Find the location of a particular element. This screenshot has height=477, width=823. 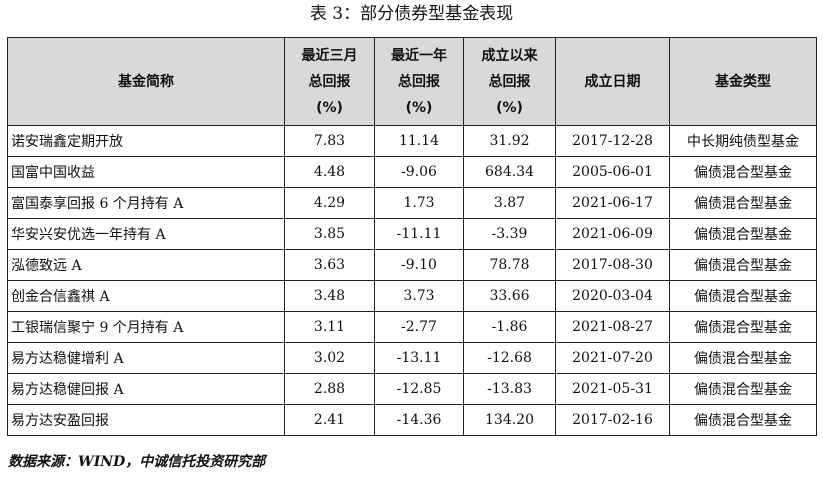

data-source-note: 数据来源：WIND，中诚信托投资研究部 is located at coordinates (137, 462).